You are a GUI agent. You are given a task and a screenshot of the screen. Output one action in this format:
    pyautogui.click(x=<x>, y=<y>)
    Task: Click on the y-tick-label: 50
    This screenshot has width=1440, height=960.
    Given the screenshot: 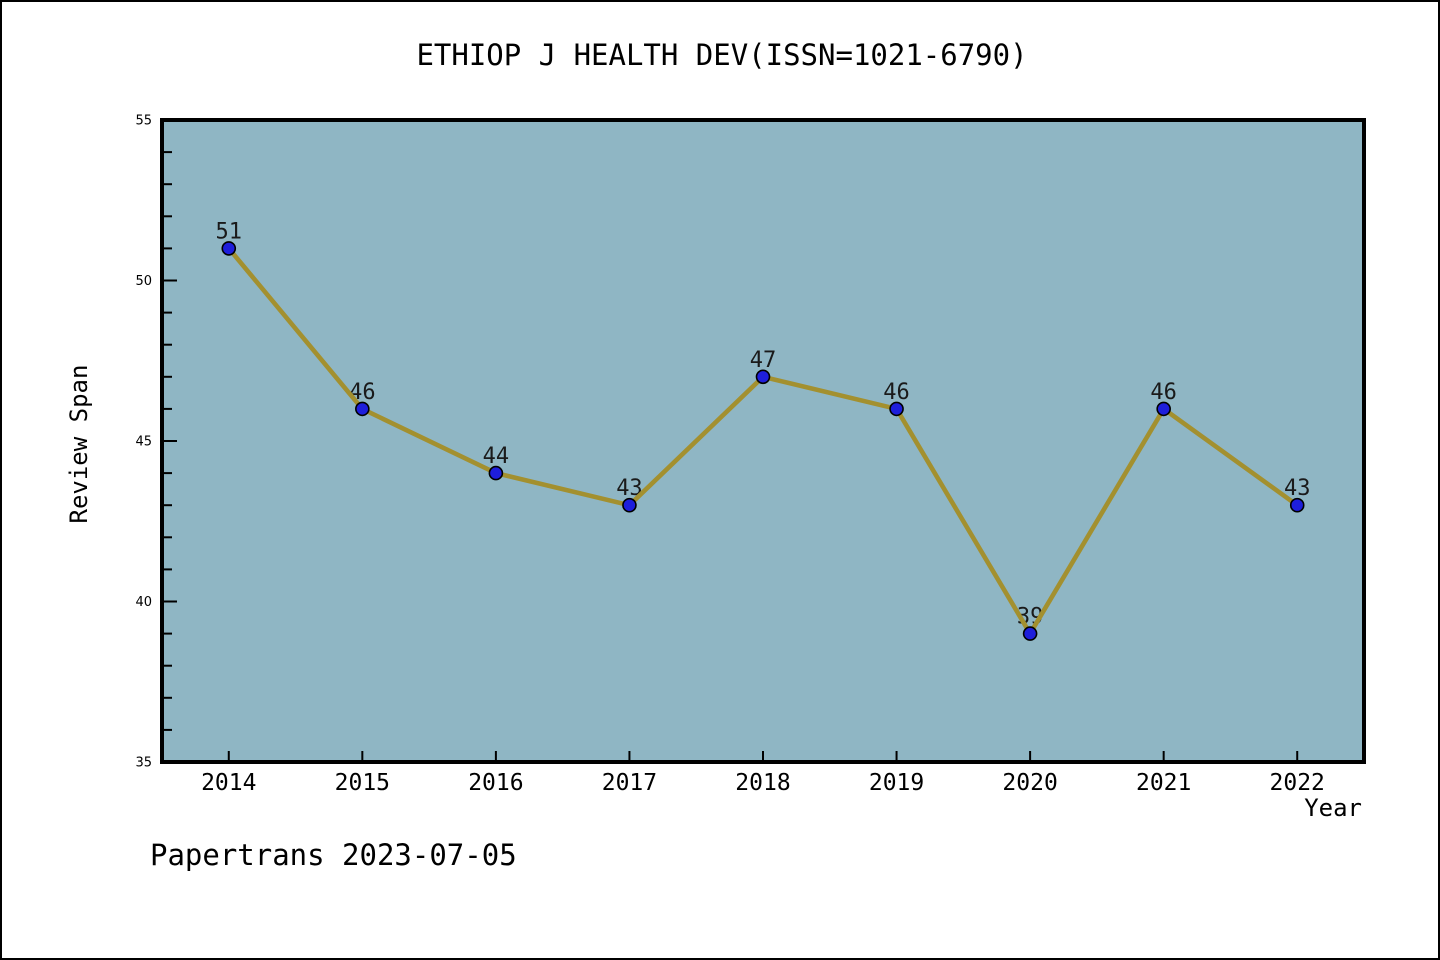 What is the action you would take?
    pyautogui.click(x=143, y=281)
    